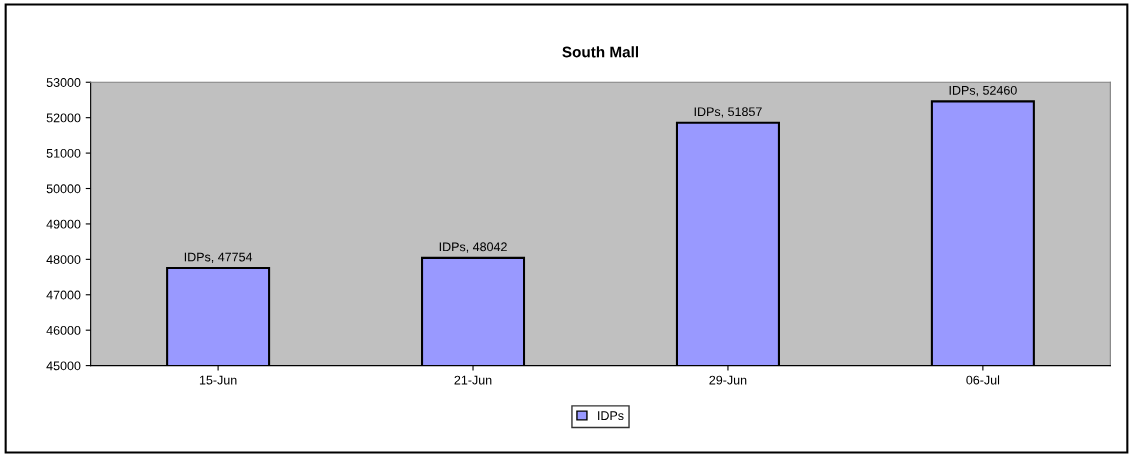  What do you see at coordinates (218, 257) in the screenshot?
I see `data-label: IDPs, 47754` at bounding box center [218, 257].